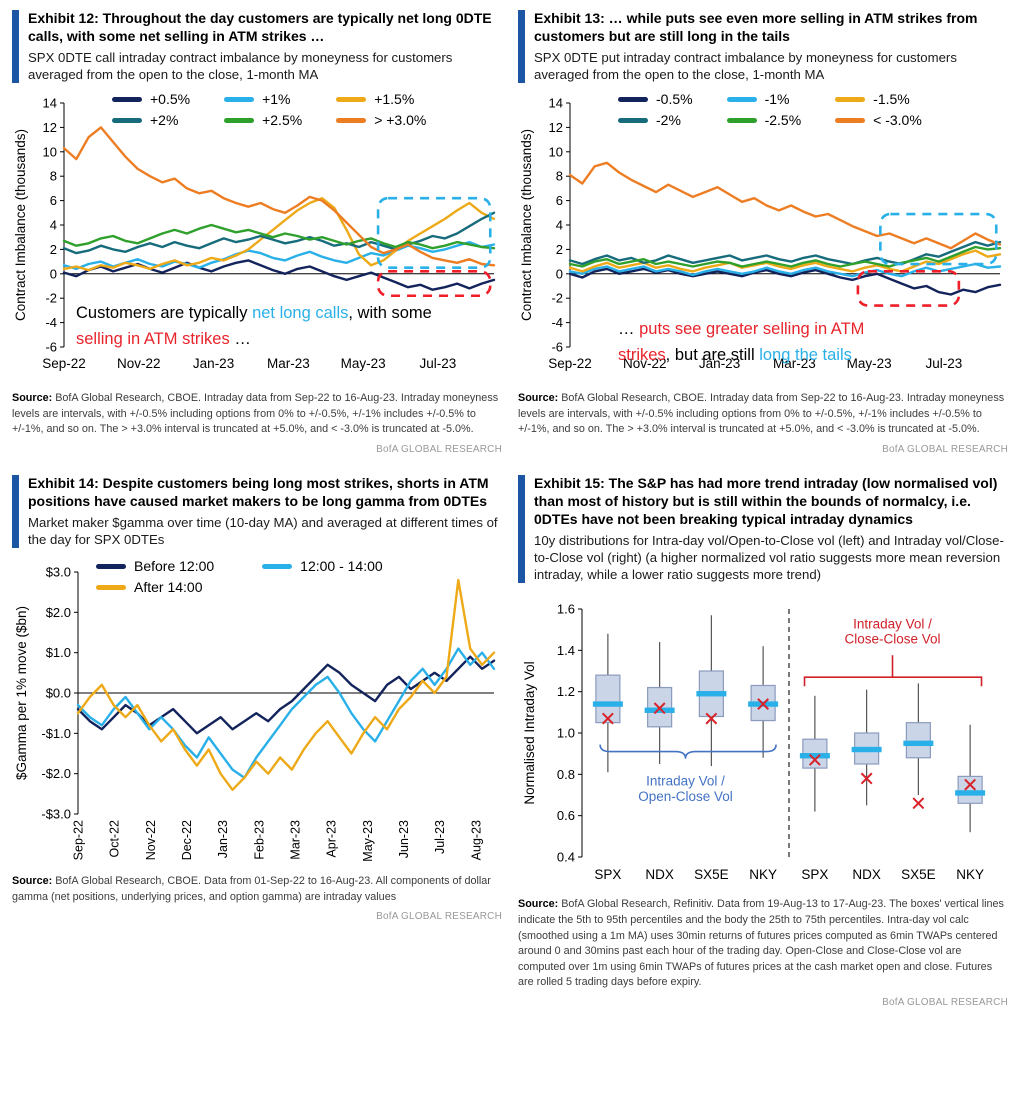 Image resolution: width=1020 pixels, height=1110 pixels. What do you see at coordinates (607, 718) in the screenshot?
I see `marker-x-SPX` at bounding box center [607, 718].